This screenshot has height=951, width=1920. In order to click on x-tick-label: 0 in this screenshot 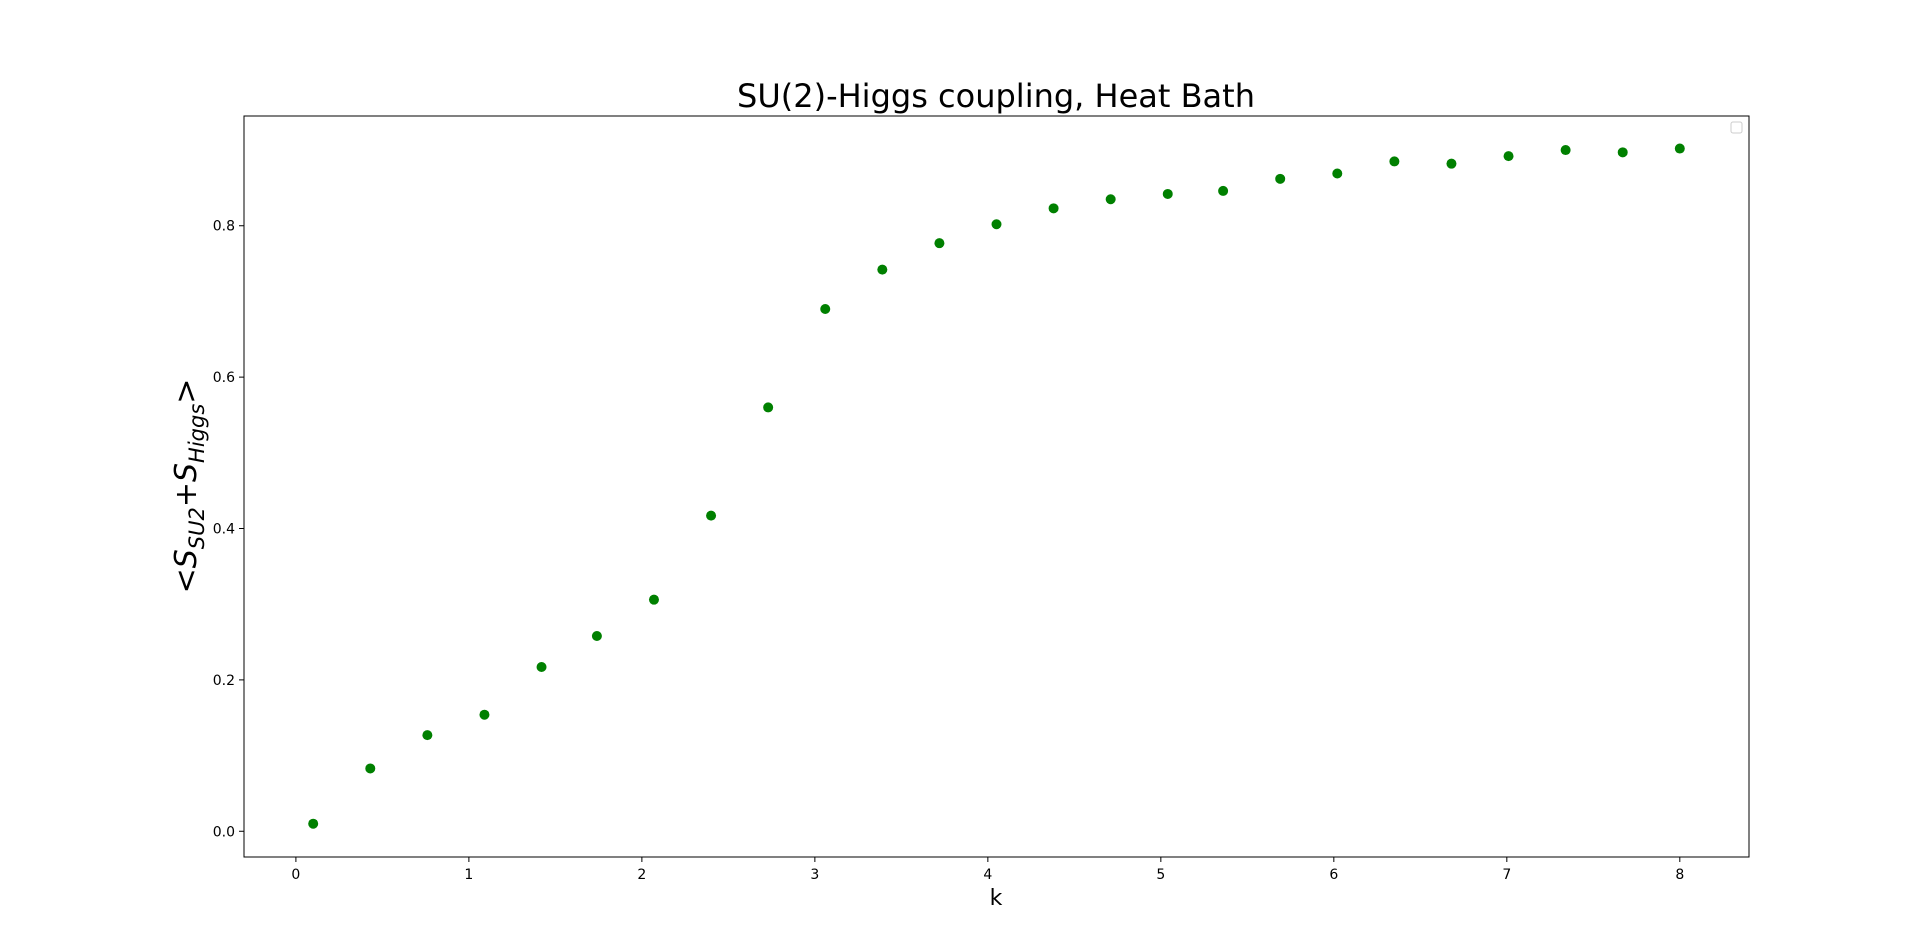, I will do `click(295, 875)`.